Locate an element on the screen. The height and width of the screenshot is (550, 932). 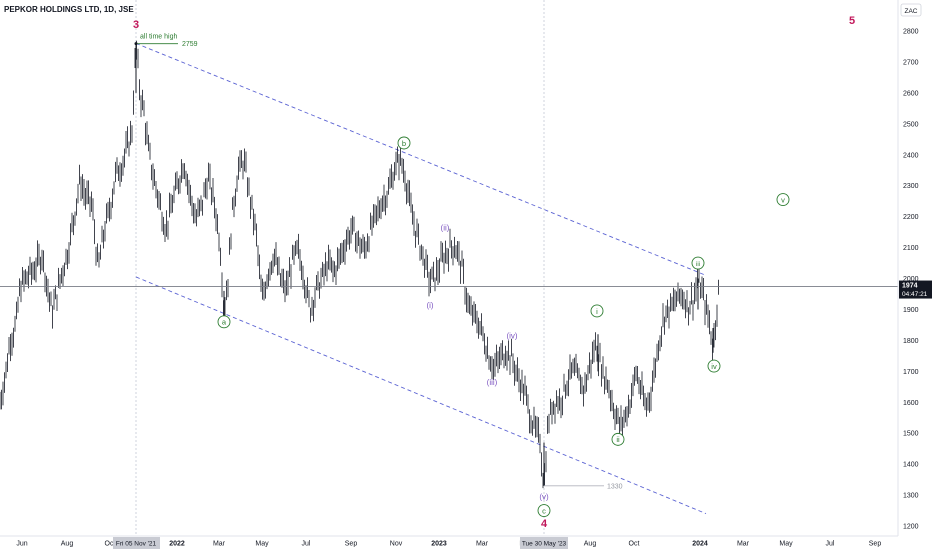
low-value: 1330 is located at coordinates (615, 486).